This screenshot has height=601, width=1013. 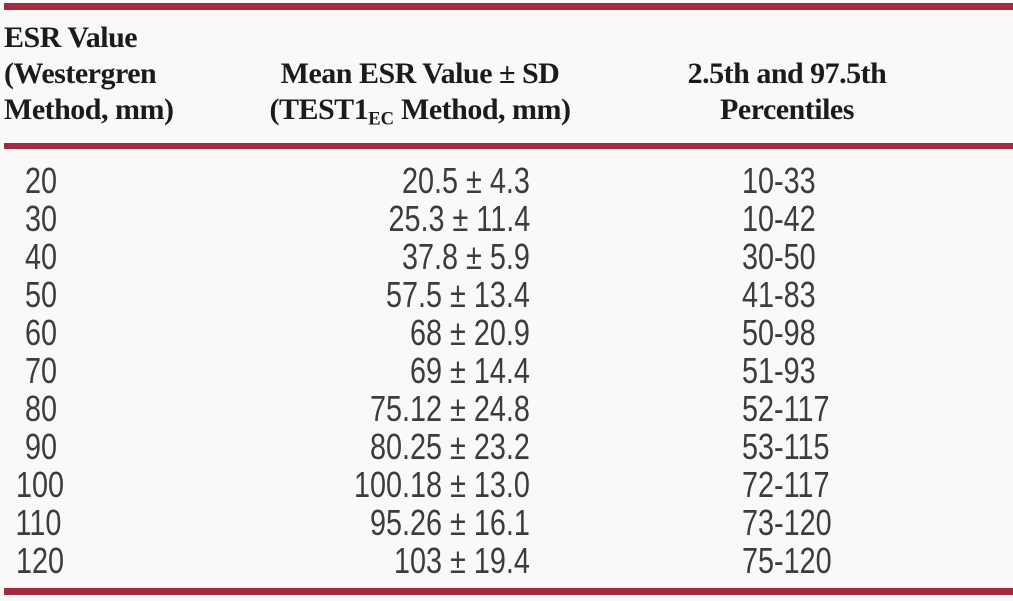 I want to click on table-row: 90 80.25 ± 23.2 53-115, so click(x=506, y=447).